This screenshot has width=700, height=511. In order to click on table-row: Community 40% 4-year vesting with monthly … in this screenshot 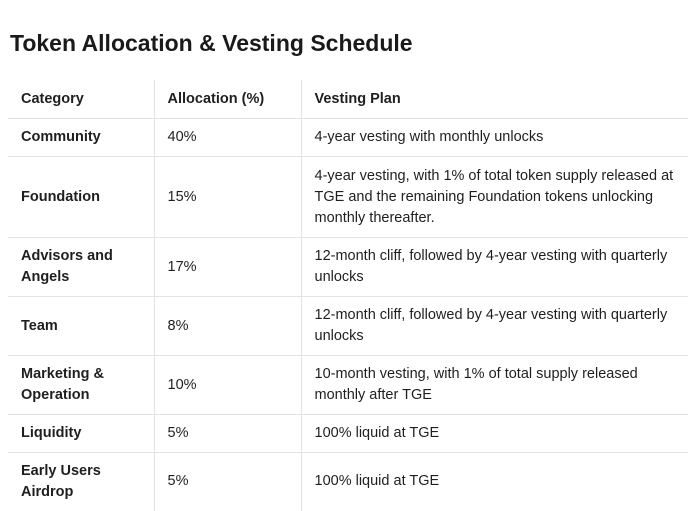, I will do `click(348, 137)`.